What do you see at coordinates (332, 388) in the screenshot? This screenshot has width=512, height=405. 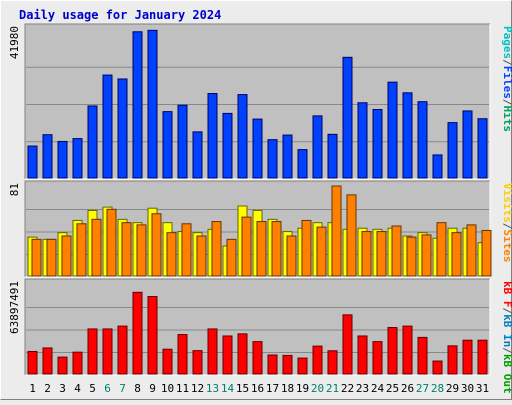 I see `x-tick-label: 21` at bounding box center [332, 388].